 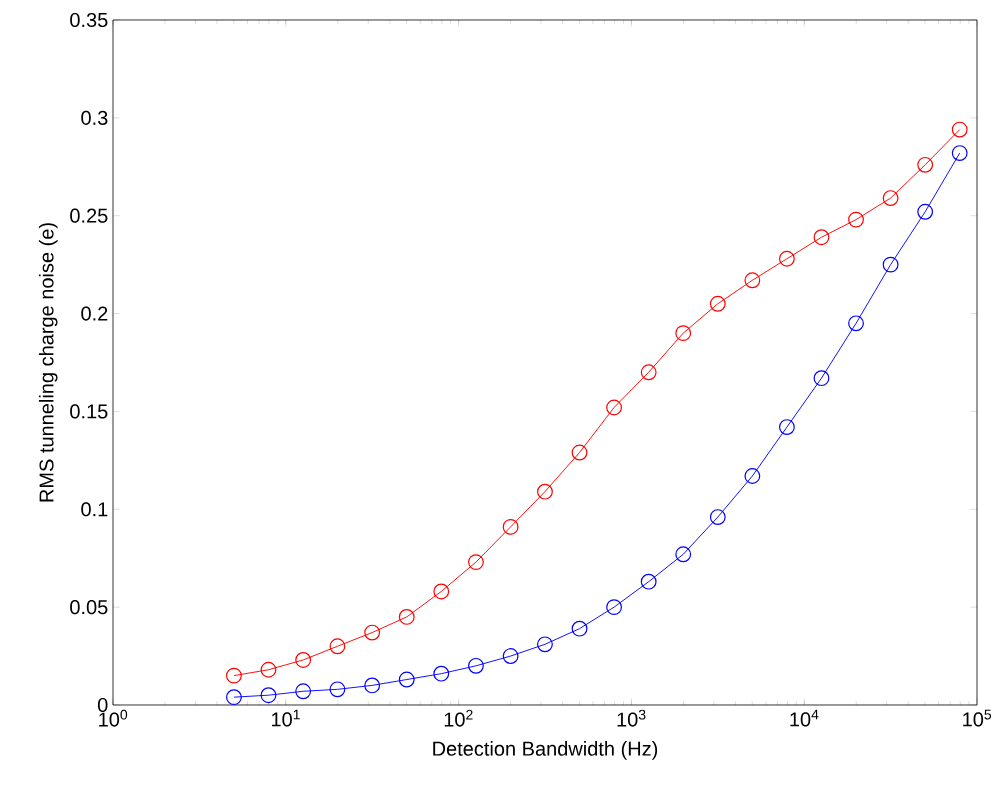 I want to click on x-tick-label: 10$^{5}$, so click(x=977, y=718).